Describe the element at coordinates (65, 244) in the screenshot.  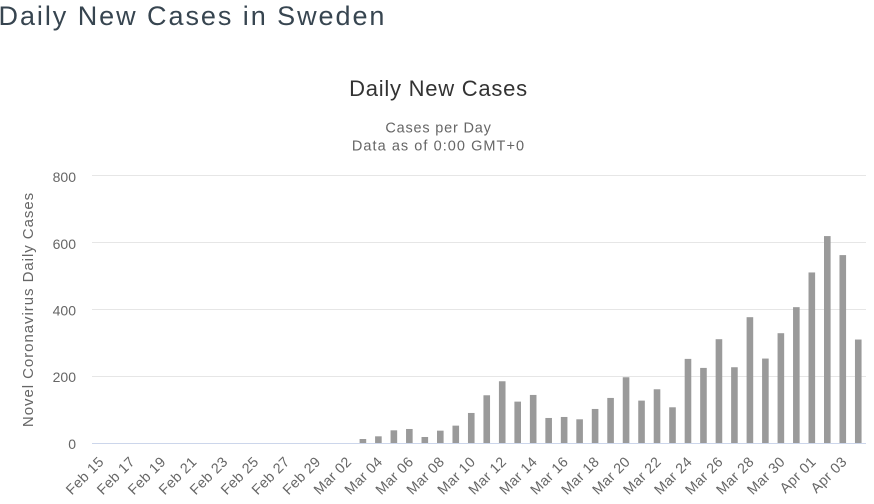
I see `svg-text: 600` at that location.